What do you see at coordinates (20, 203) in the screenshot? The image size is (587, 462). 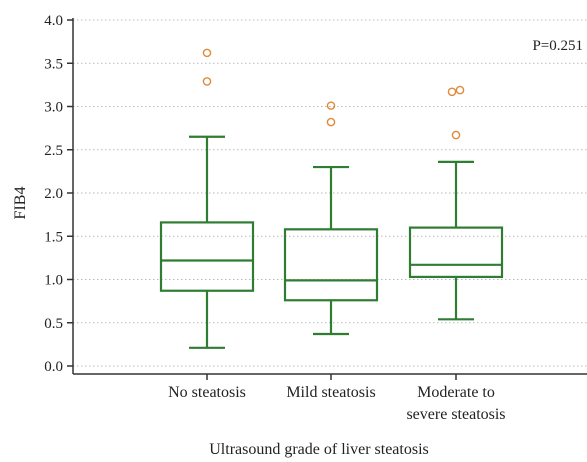 I see `y-axis-title: FIB4` at bounding box center [20, 203].